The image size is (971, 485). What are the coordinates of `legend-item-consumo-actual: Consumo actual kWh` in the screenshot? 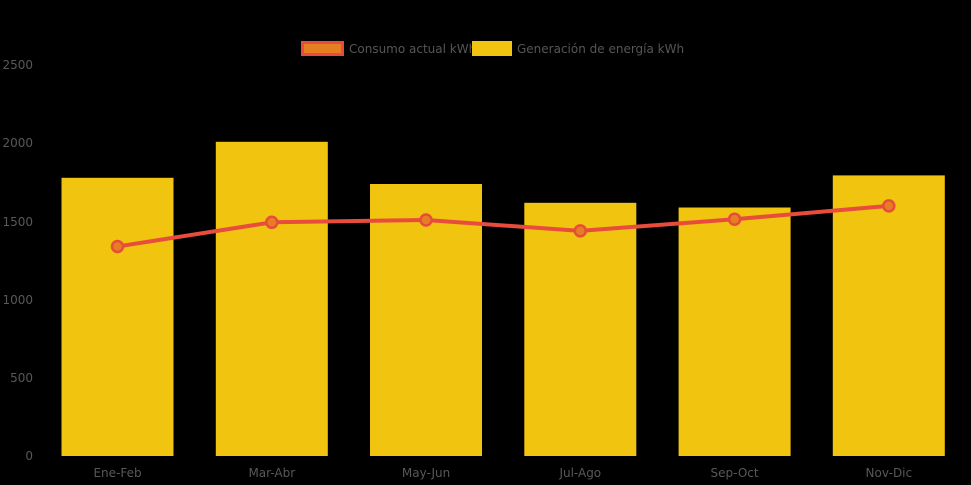 It's located at (388, 48).